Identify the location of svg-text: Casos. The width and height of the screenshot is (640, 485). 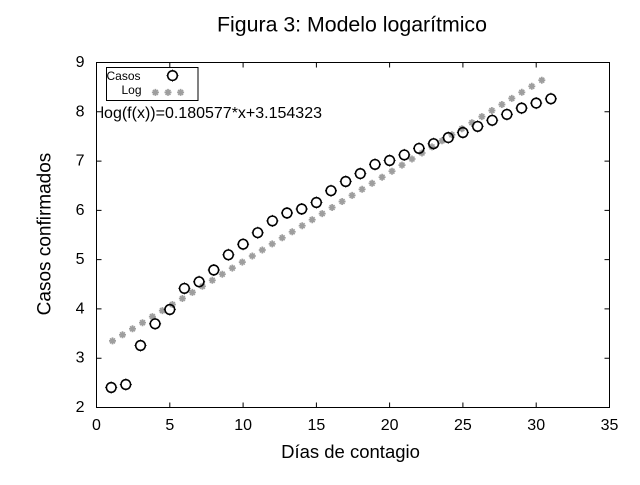
(123, 76).